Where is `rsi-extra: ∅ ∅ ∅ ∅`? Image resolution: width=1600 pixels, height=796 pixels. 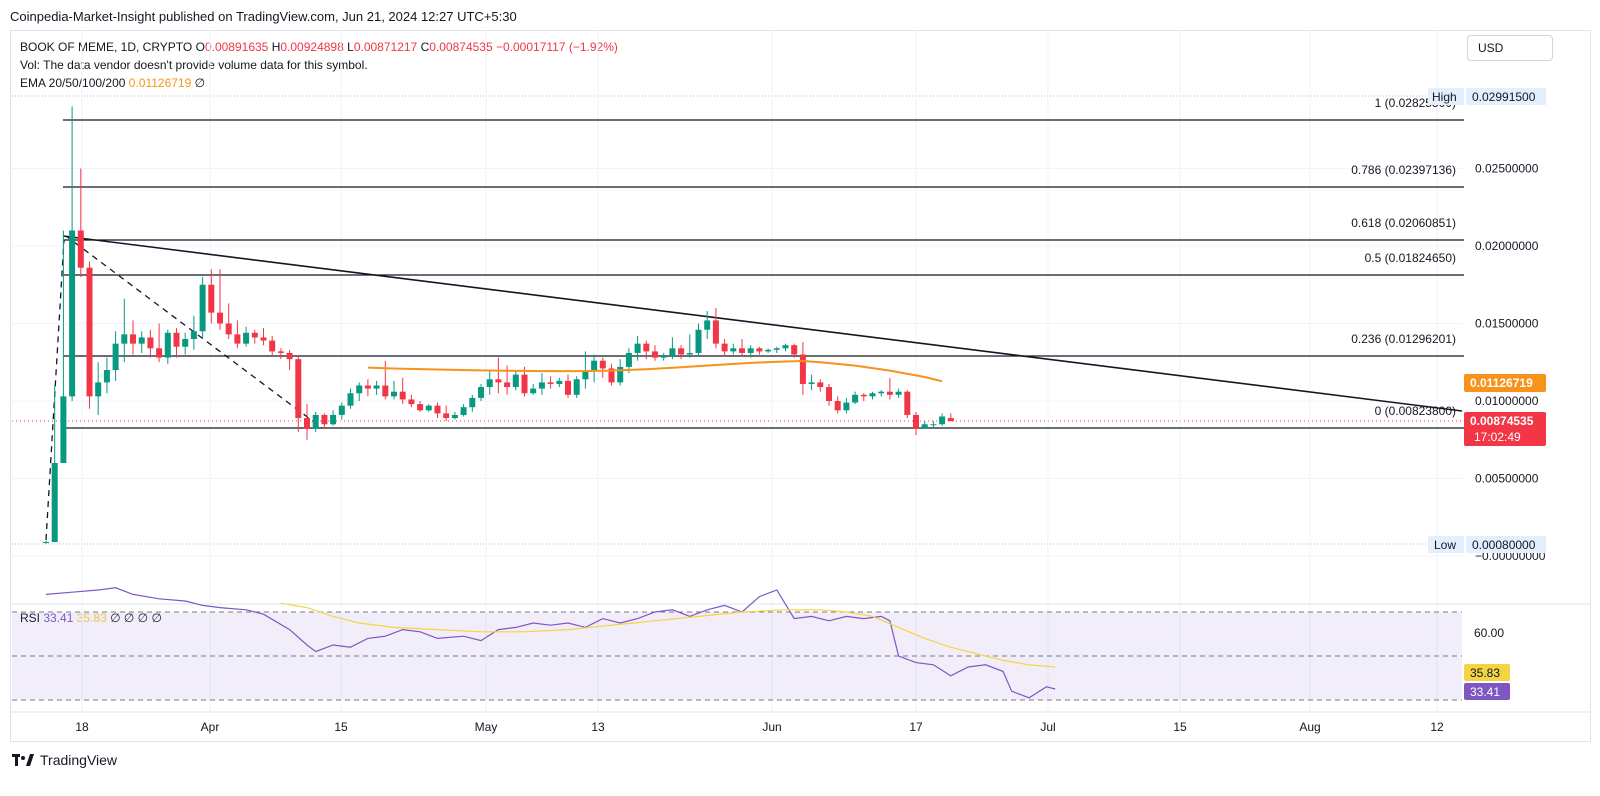
rsi-extra: ∅ ∅ ∅ ∅ is located at coordinates (136, 618).